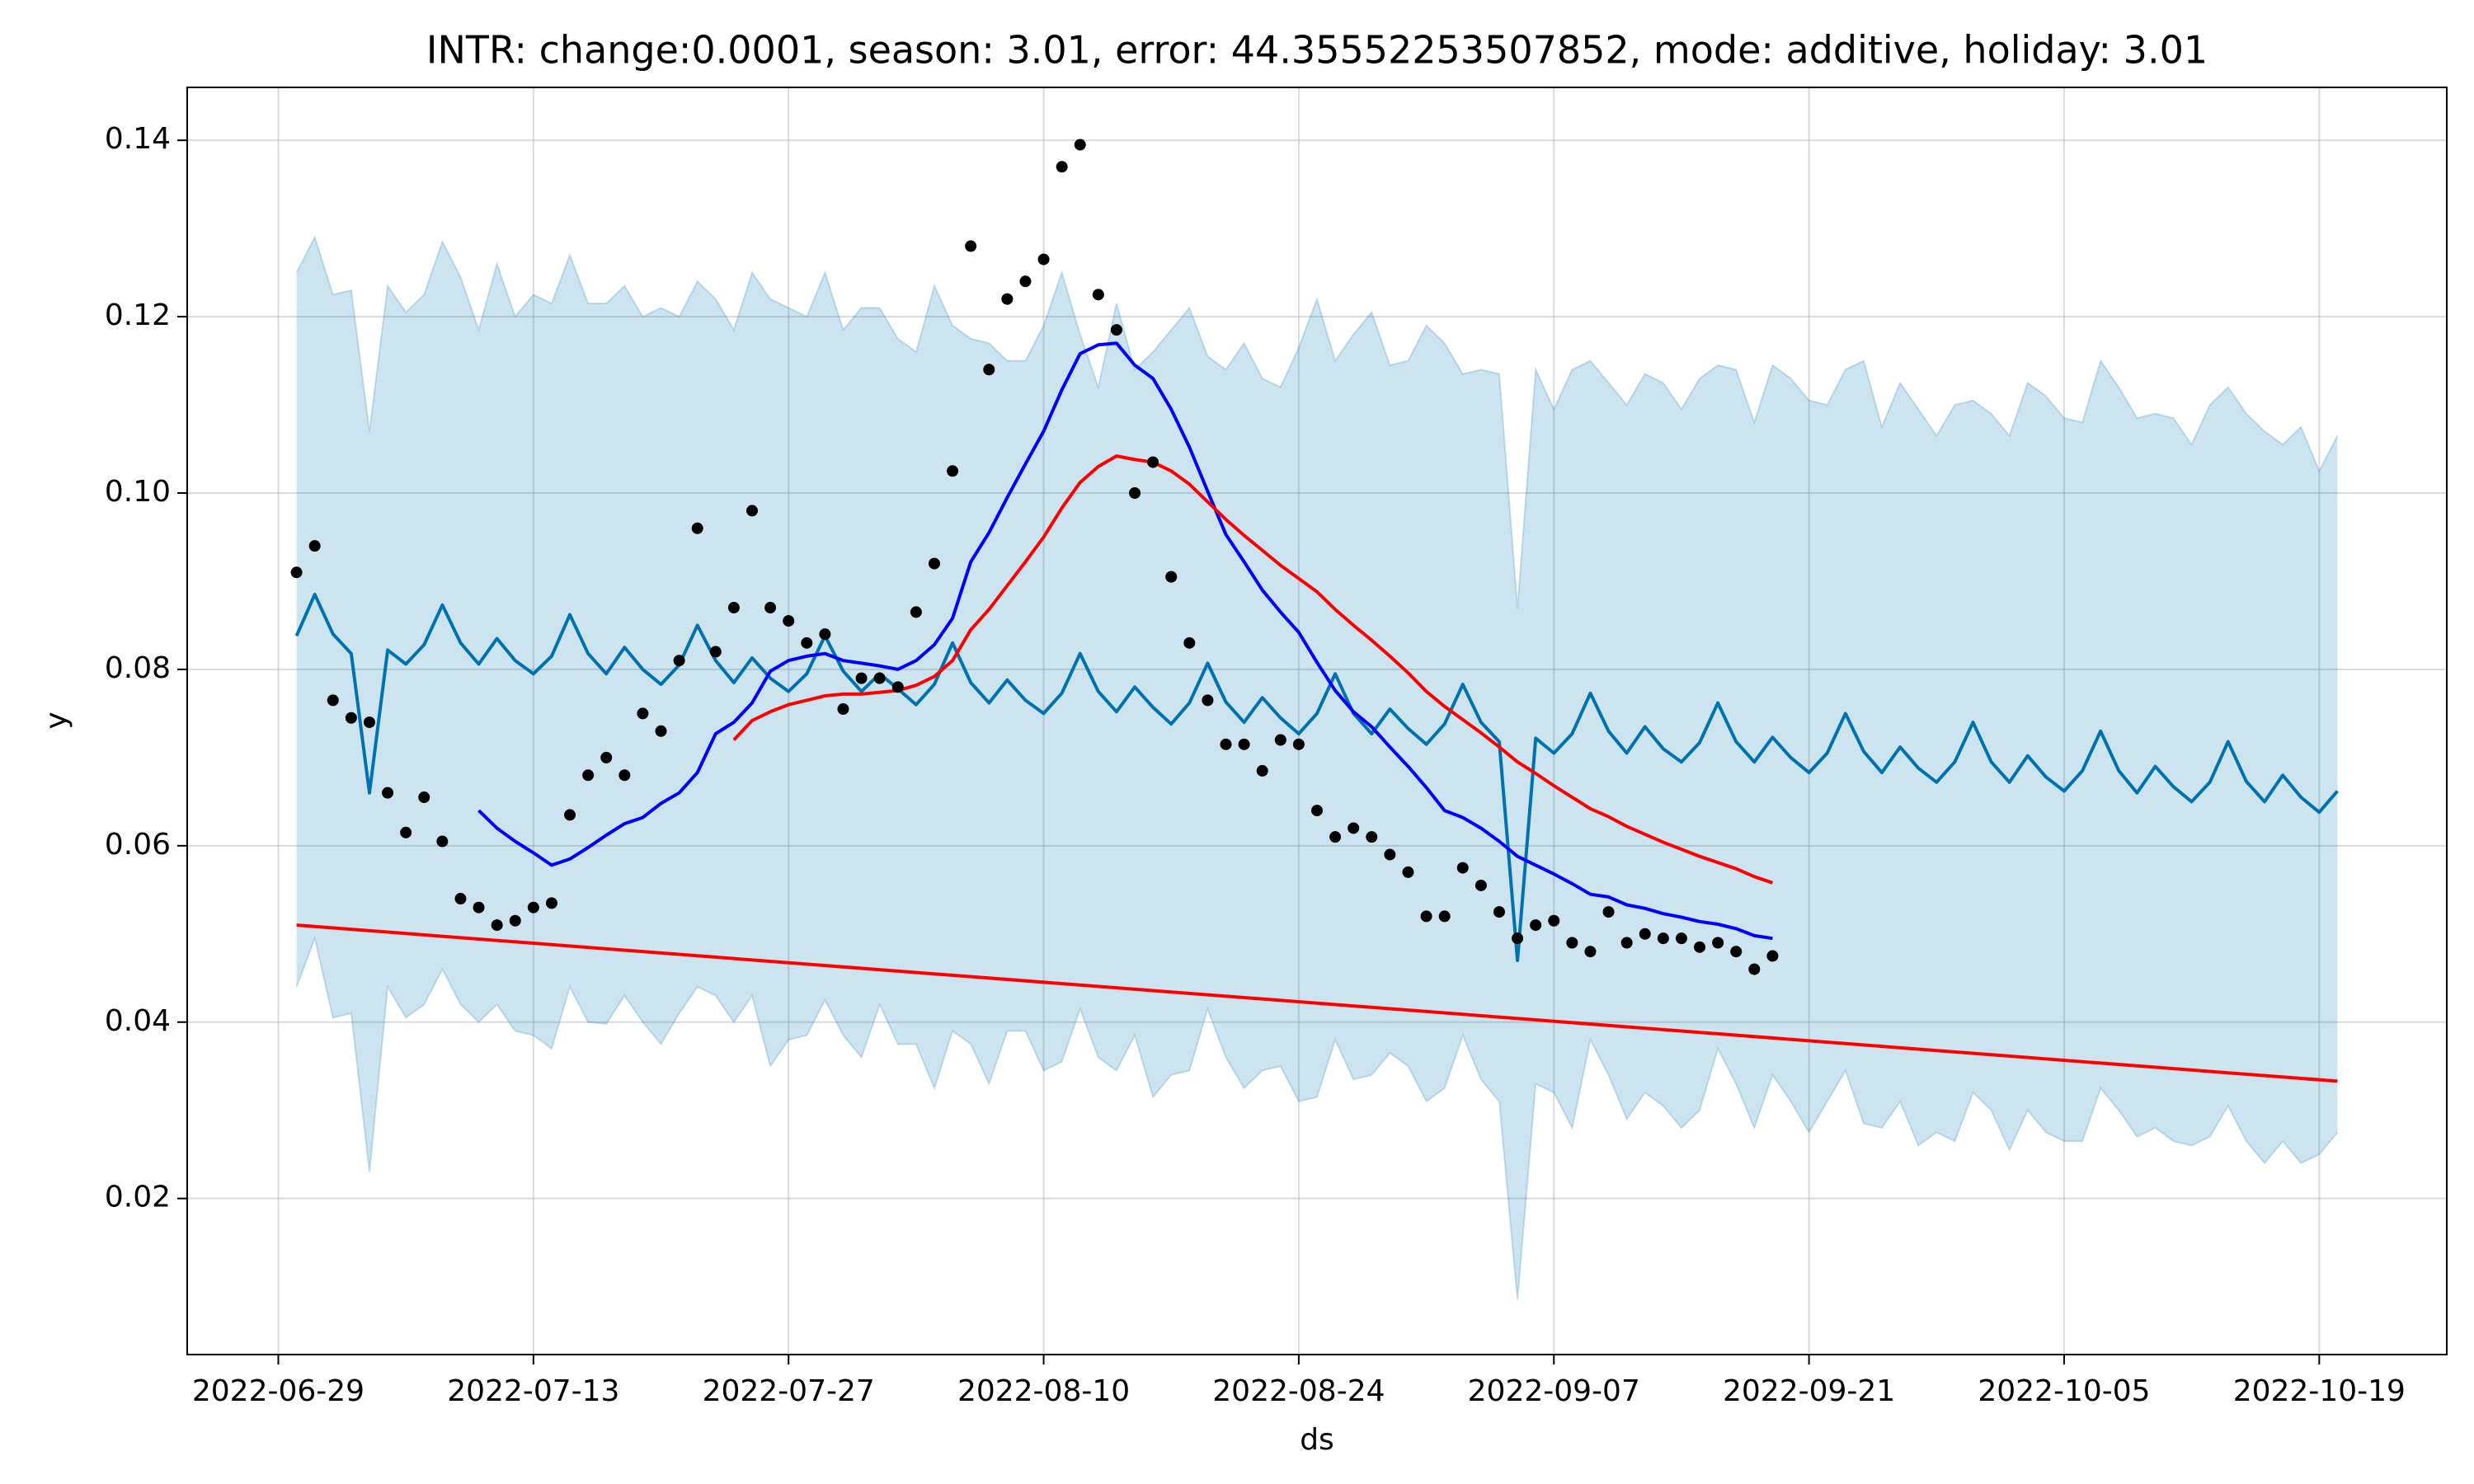 The width and height of the screenshot is (2474, 1484). What do you see at coordinates (138, 1021) in the screenshot?
I see `y-tick-label: 0.04` at bounding box center [138, 1021].